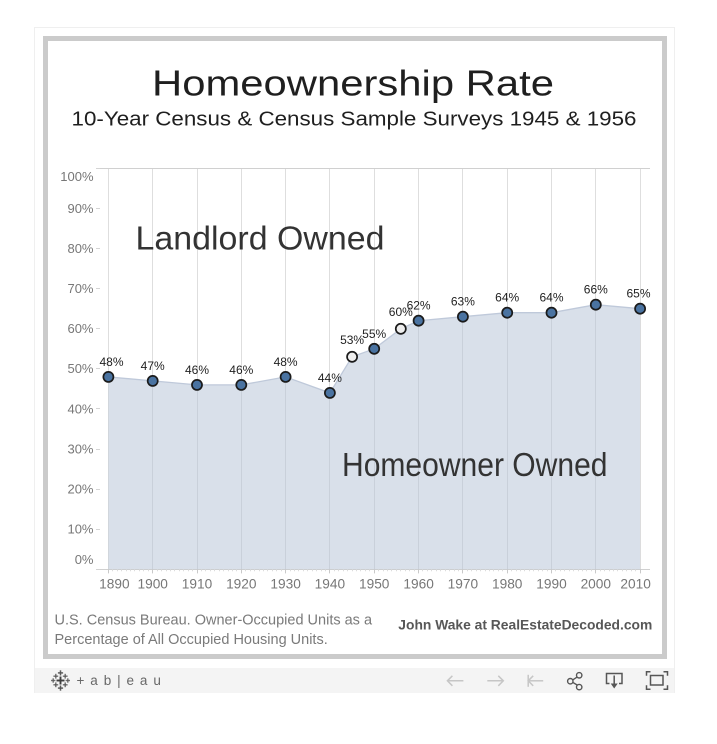 The height and width of the screenshot is (744, 717). I want to click on svg-text: 66%, so click(596, 290).